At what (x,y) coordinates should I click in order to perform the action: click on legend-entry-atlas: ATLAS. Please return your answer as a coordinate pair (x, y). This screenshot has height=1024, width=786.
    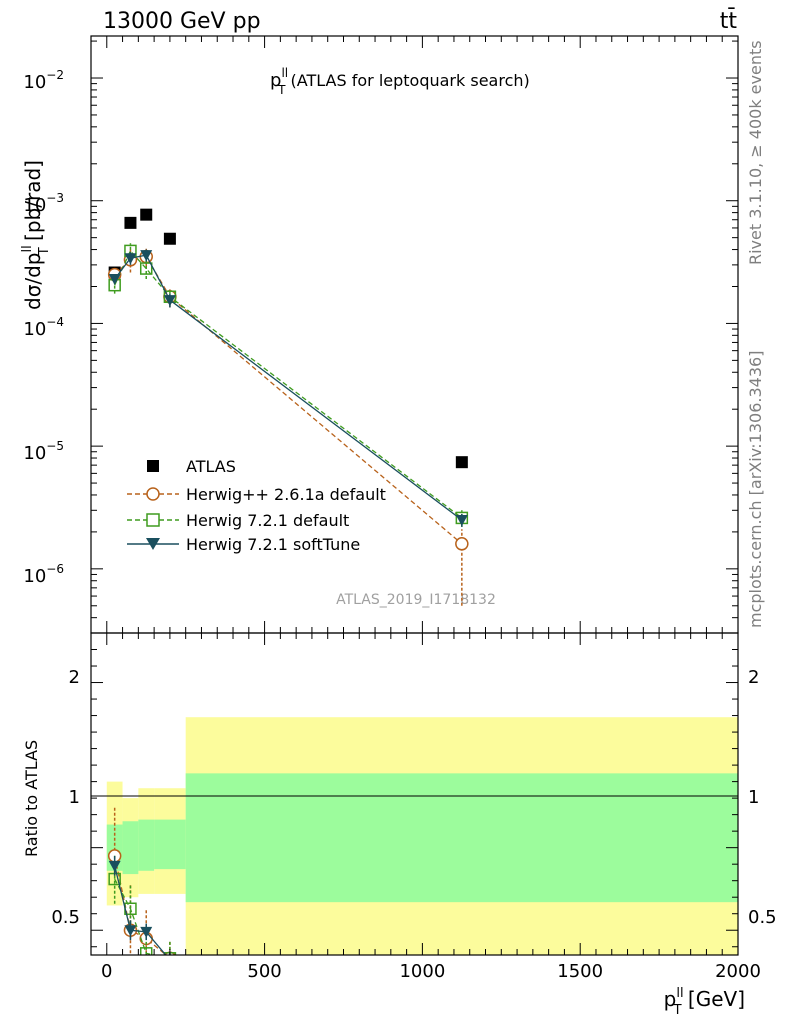
    Looking at the image, I should click on (191, 466).